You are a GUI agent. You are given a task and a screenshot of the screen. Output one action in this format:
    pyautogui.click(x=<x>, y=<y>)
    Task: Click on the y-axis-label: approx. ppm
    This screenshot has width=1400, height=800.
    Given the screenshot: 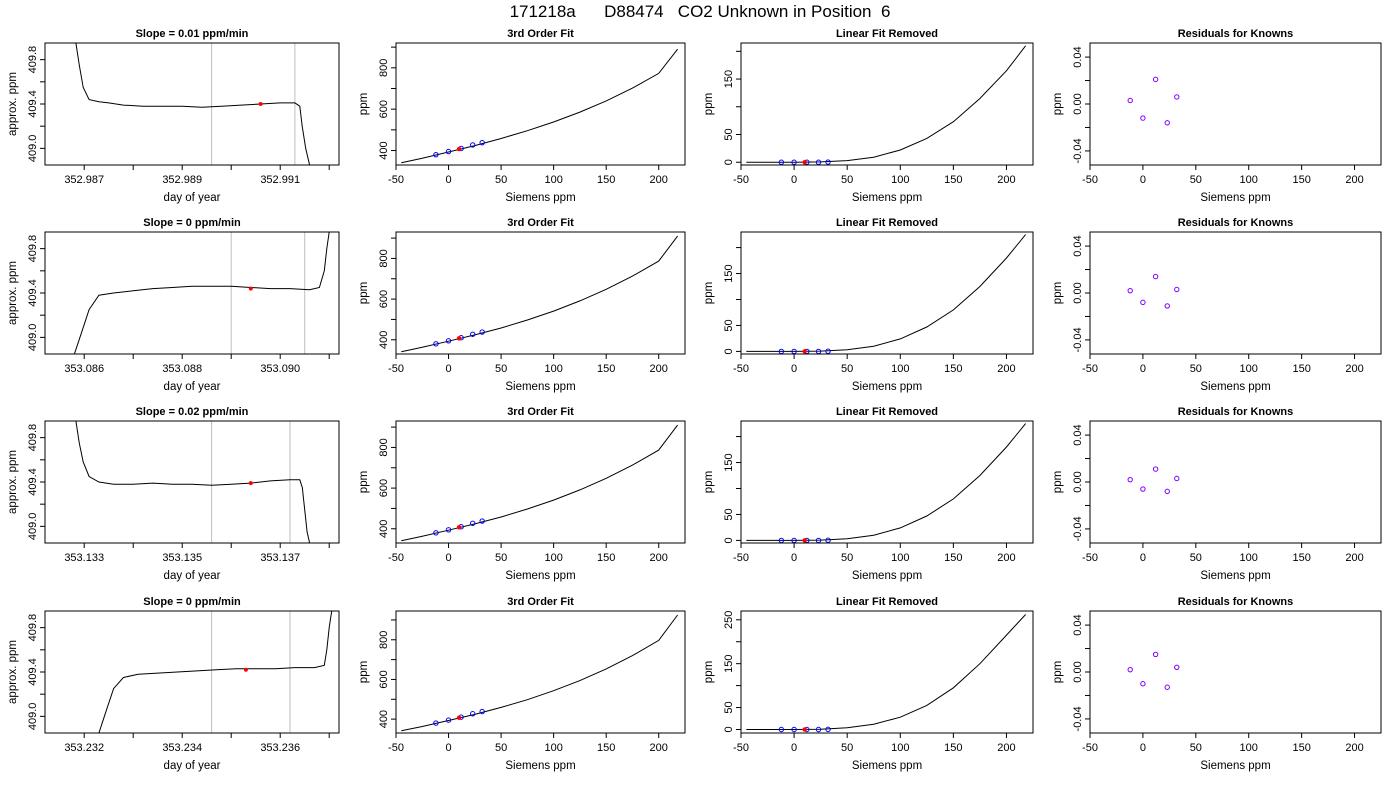 What is the action you would take?
    pyautogui.click(x=13, y=672)
    